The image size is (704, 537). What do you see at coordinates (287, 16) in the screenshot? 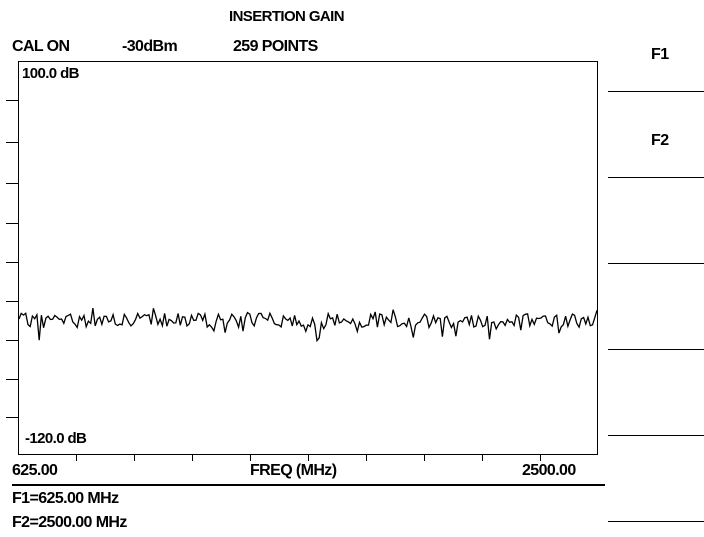
I see `display-title: INSERTION GAIN` at bounding box center [287, 16].